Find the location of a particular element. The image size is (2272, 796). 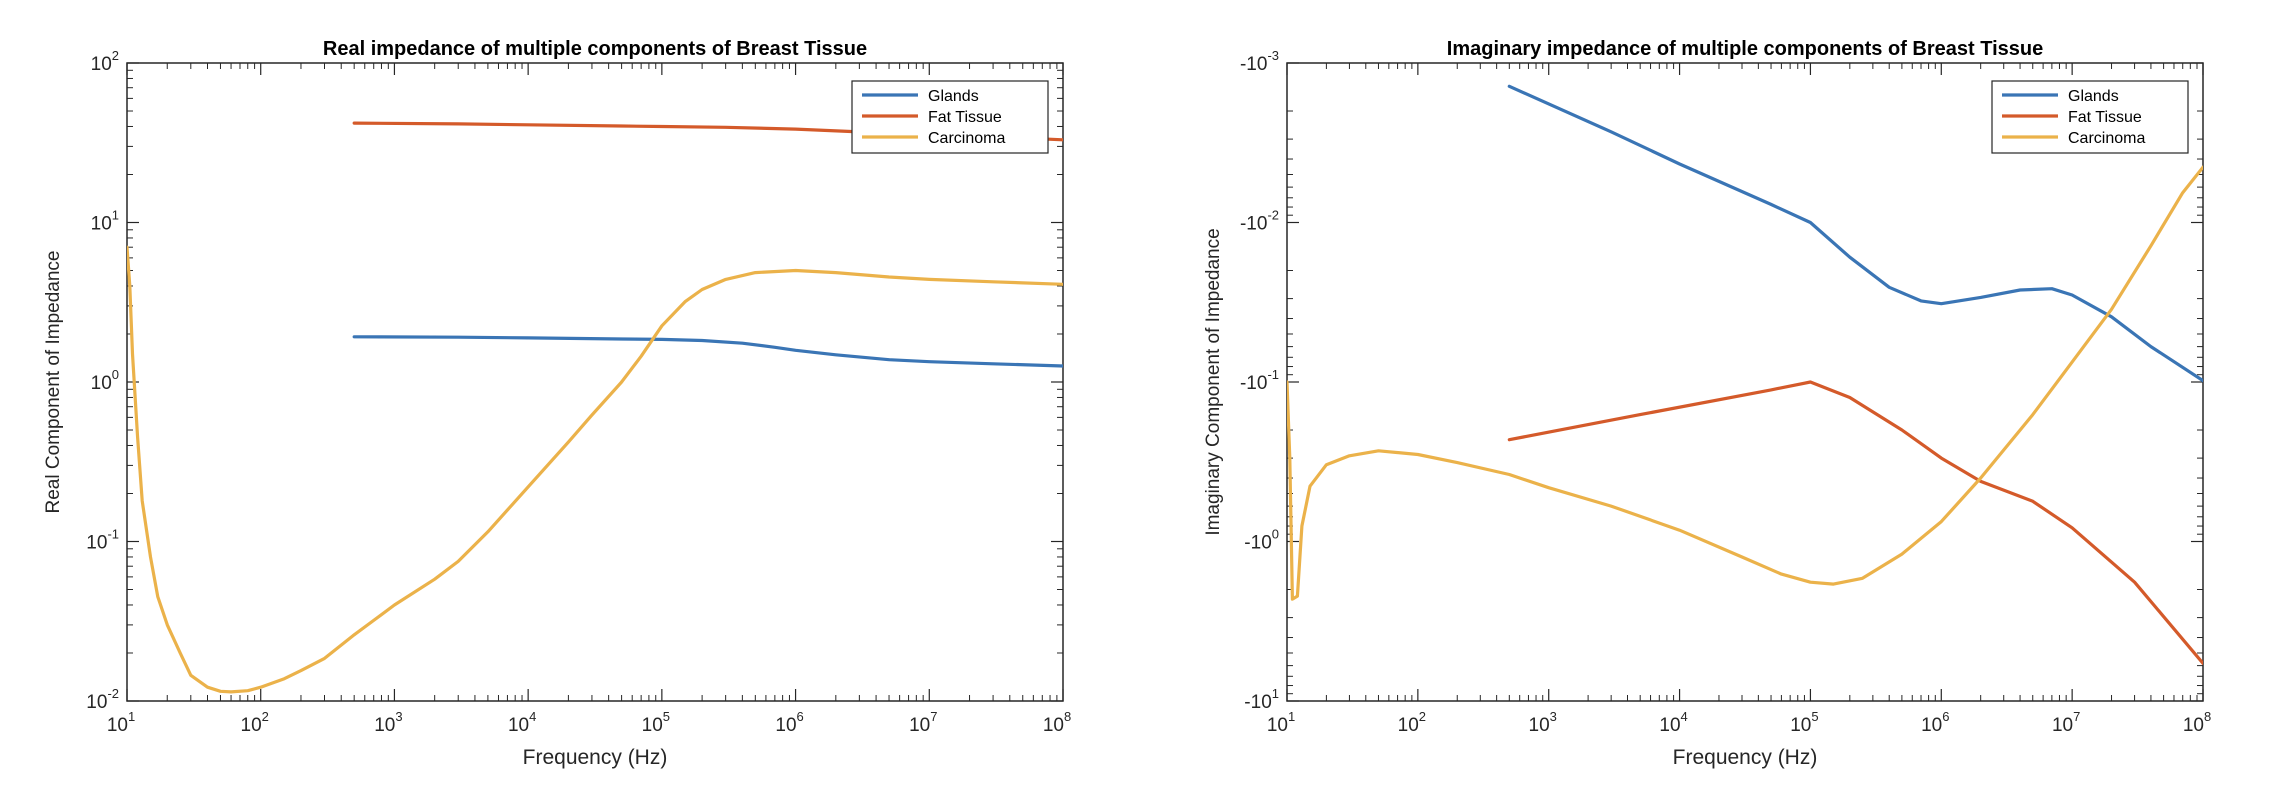

y-tick-label: -10-3 is located at coordinates (1259, 61).